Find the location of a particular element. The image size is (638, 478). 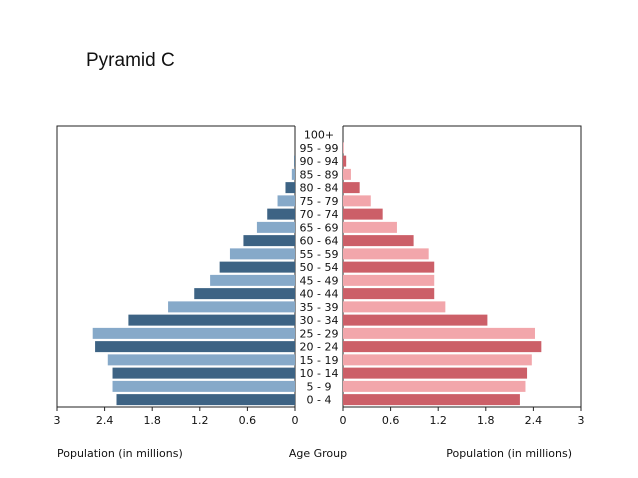

age-group-label: 55 - 59 is located at coordinates (319, 254).